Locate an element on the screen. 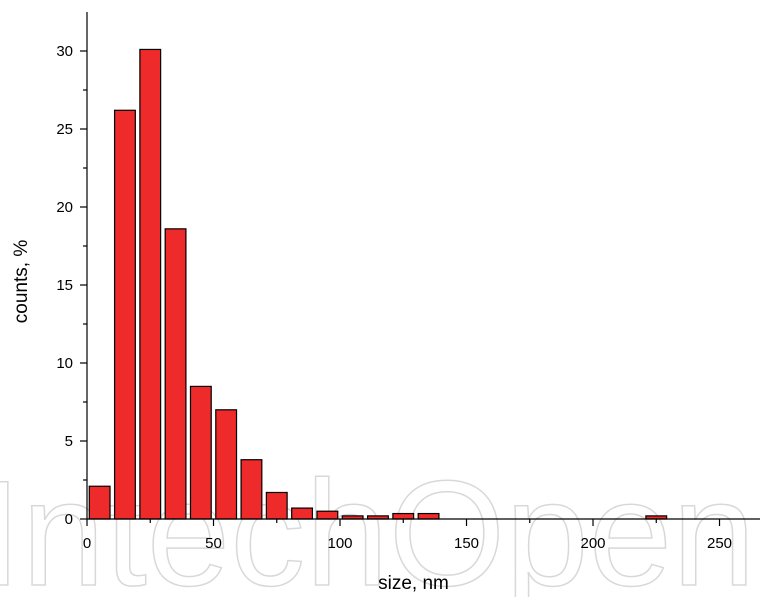  y-tick-label: 25 is located at coordinates (64, 129).